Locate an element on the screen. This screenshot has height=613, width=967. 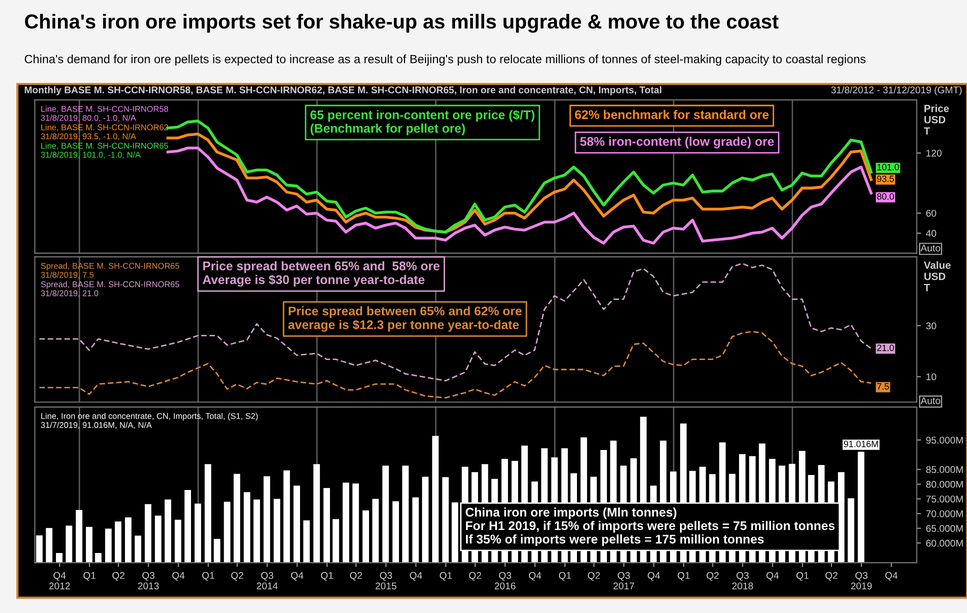
y-axis-title: Value USD T is located at coordinates (937, 276).